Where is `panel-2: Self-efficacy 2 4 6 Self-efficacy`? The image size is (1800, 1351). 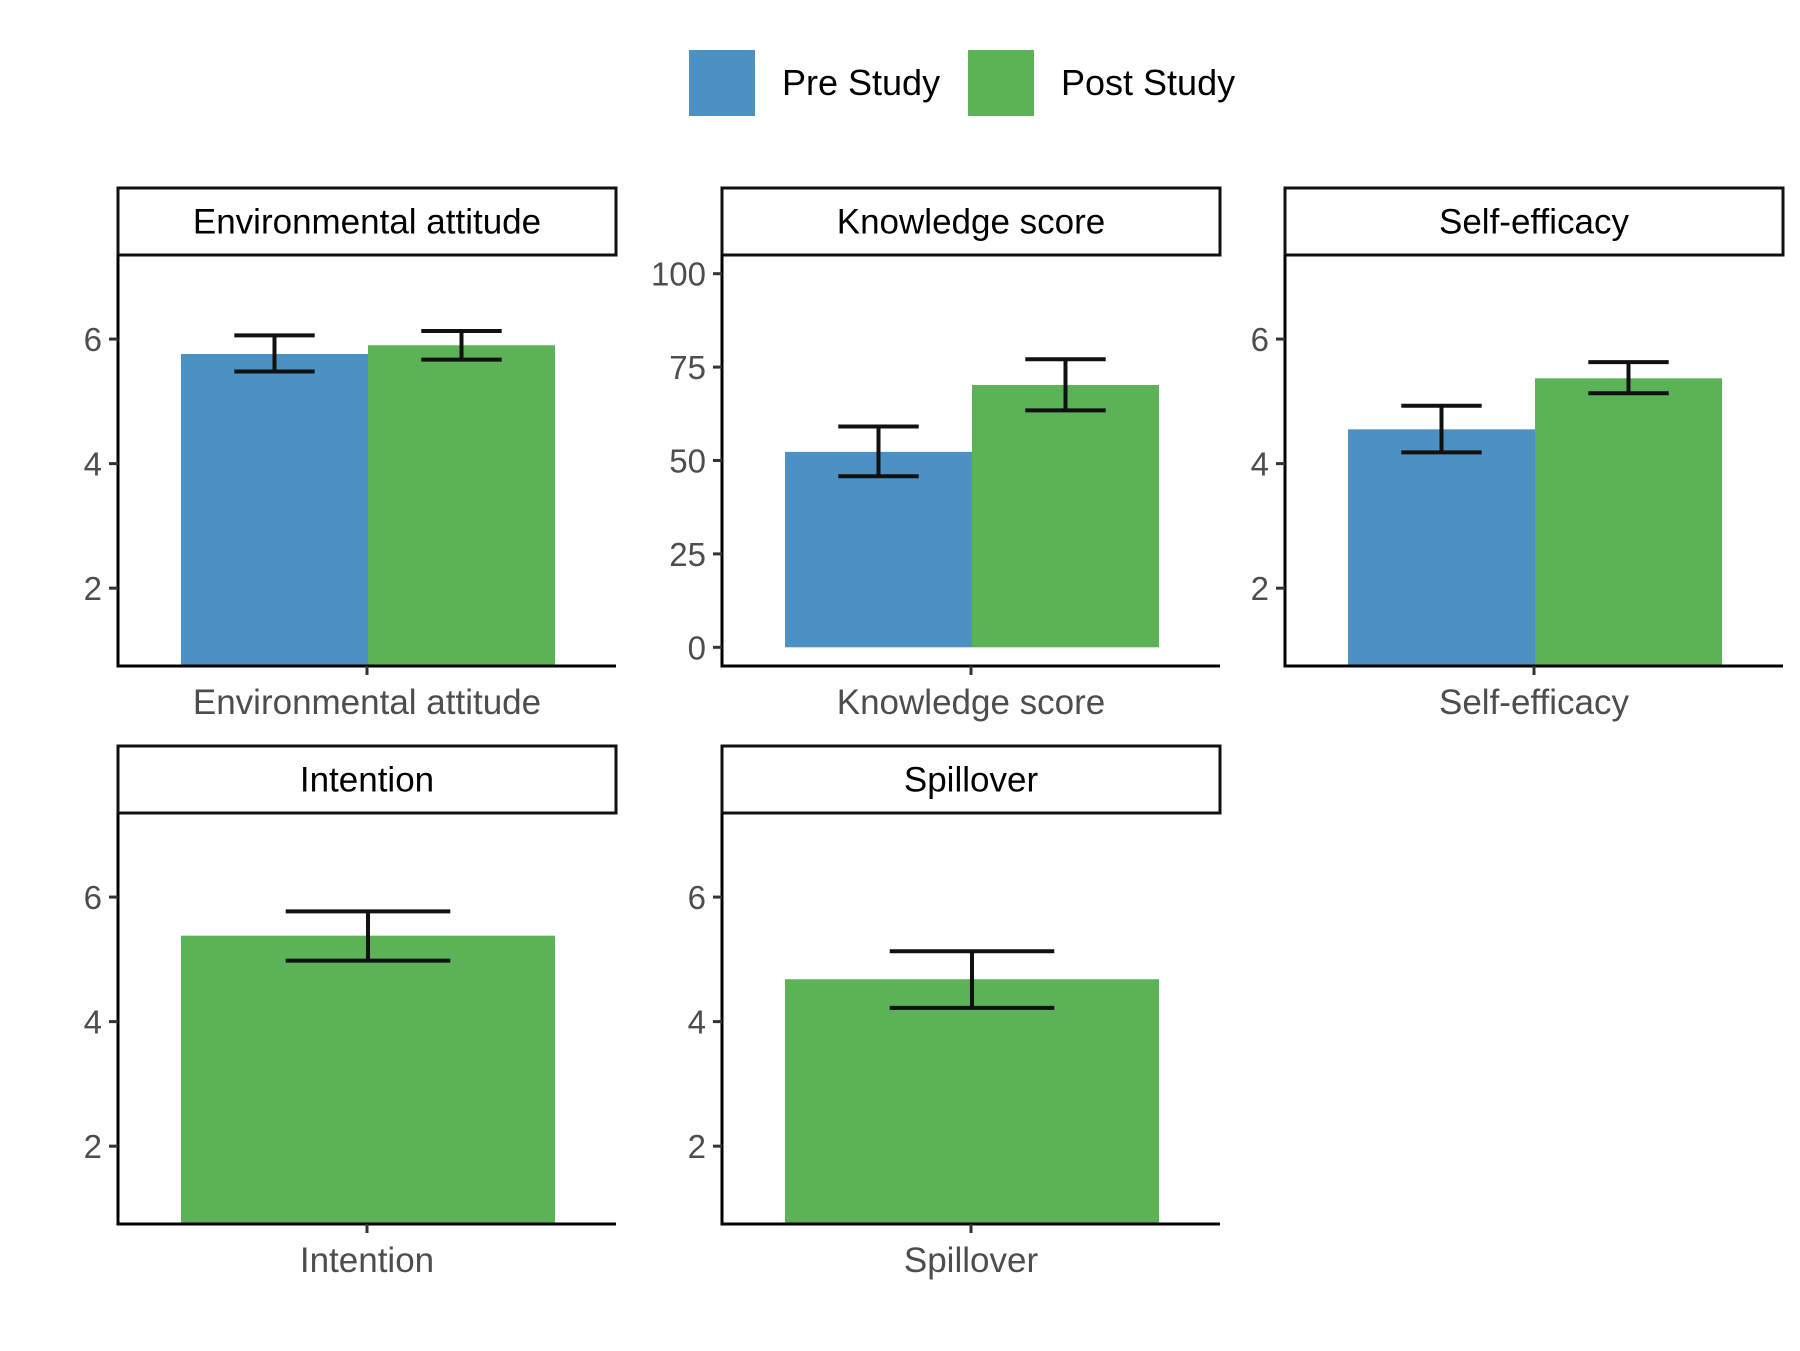 panel-2: Self-efficacy 2 4 6 Self-efficacy is located at coordinates (1518, 454).